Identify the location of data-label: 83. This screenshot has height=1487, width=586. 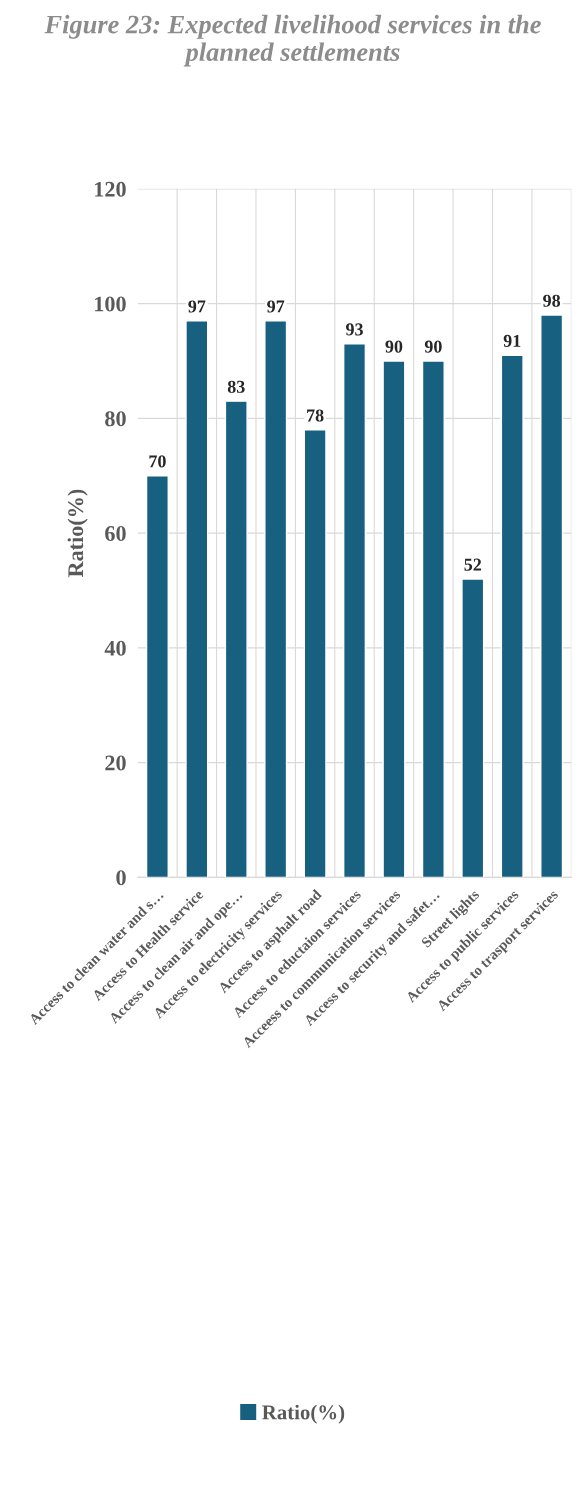
(236, 386).